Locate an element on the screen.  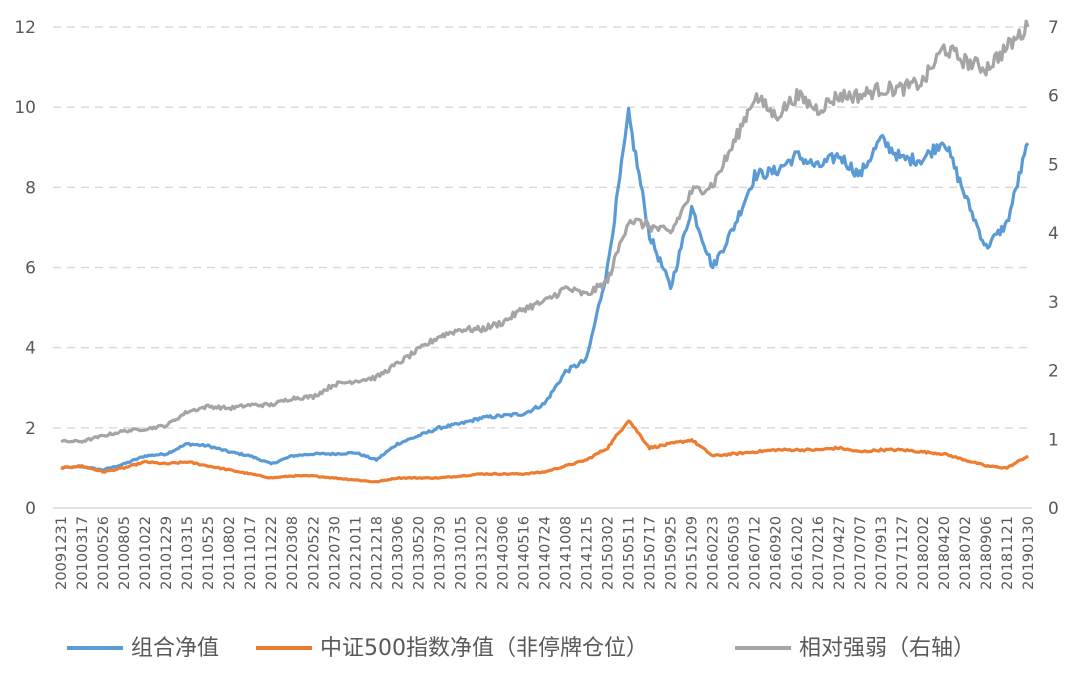
x-tick-label: 20131220 is located at coordinates (482, 553).